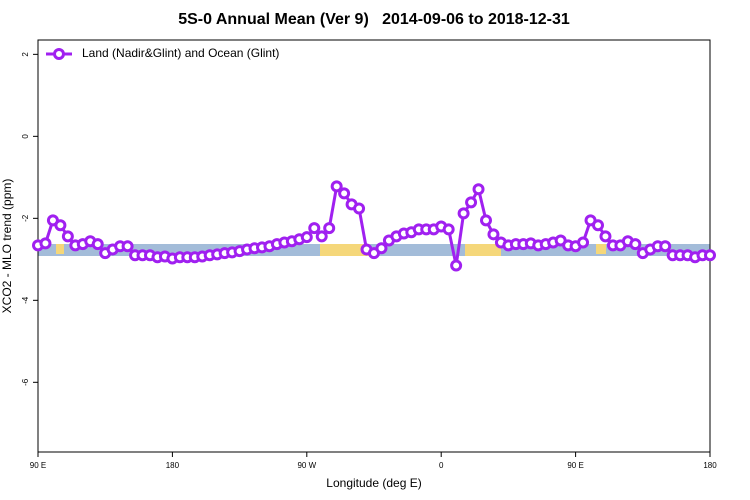  What do you see at coordinates (441, 465) in the screenshot?
I see `x-tick-label: 0` at bounding box center [441, 465].